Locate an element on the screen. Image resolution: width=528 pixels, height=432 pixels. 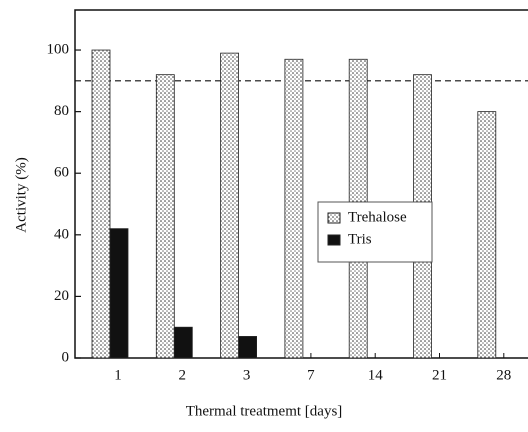
y-tick-label: 40 is located at coordinates (61, 234).